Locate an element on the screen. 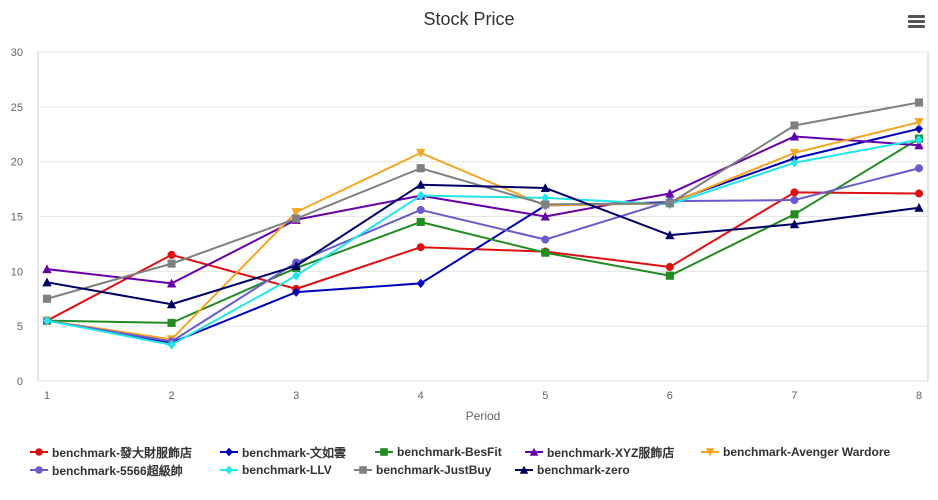 The width and height of the screenshot is (938, 500). x-axis-ticks: 1 2 3 4 5 6 7 8 is located at coordinates (483, 396).